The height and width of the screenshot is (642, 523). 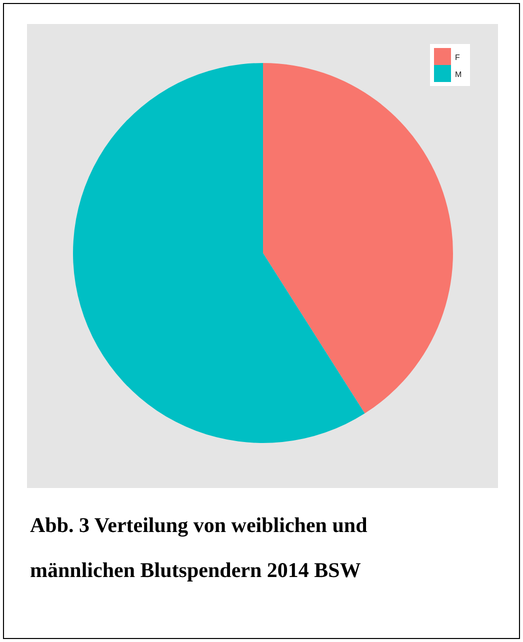 I want to click on caption: Abb. 3 Verteilung von weiblichen und männlichen Blutspendern 2014 BSW, so click(x=199, y=547).